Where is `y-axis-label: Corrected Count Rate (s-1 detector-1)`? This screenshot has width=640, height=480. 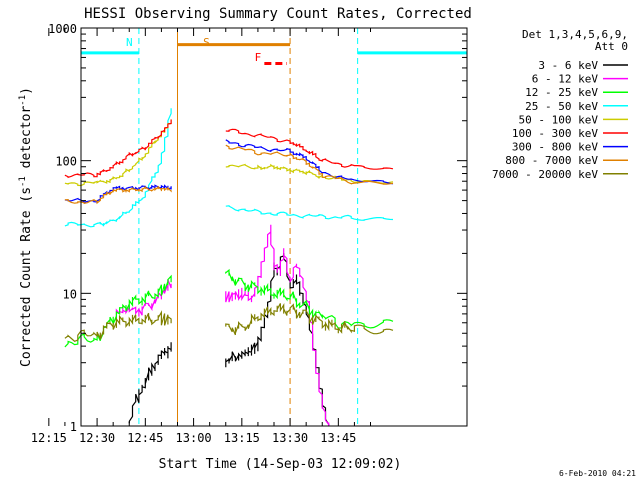 y-axis-label: Corrected Count Rate (s-1 detector-1) is located at coordinates (26, 227).